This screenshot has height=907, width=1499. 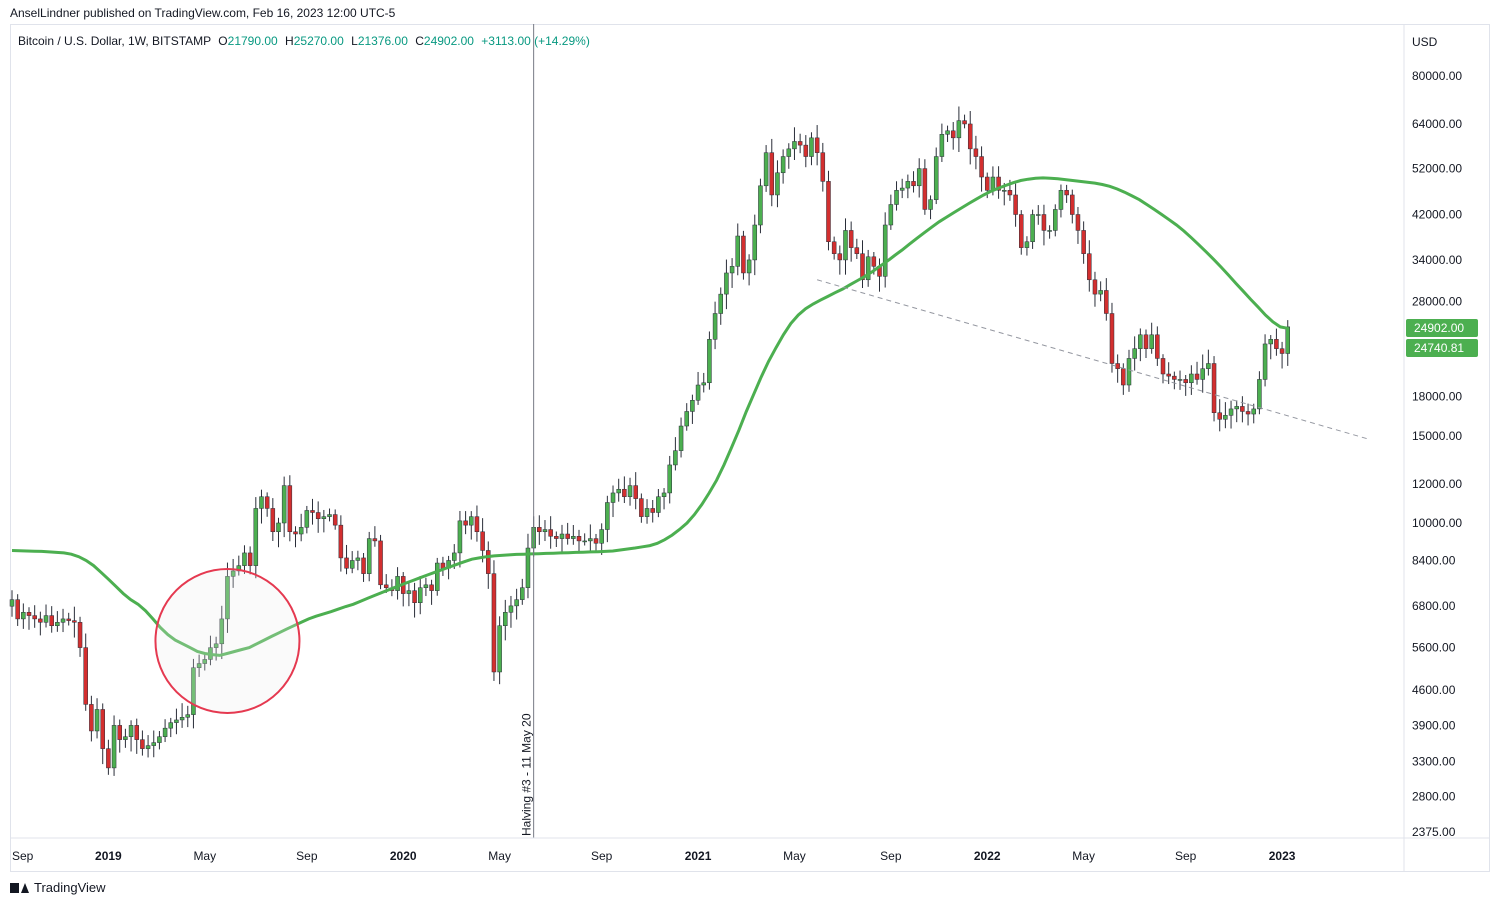 I want to click on price-tick-label: 3900.00, so click(x=1434, y=725).